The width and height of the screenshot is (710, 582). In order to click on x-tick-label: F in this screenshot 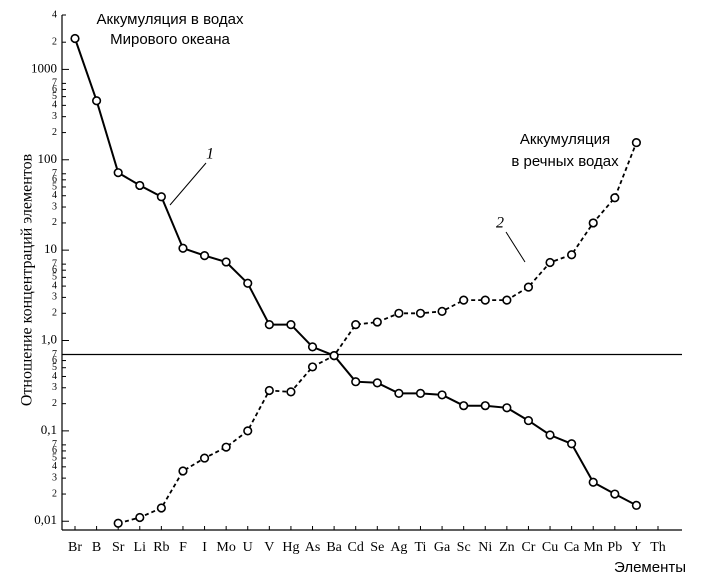, I will do `click(183, 547)`.